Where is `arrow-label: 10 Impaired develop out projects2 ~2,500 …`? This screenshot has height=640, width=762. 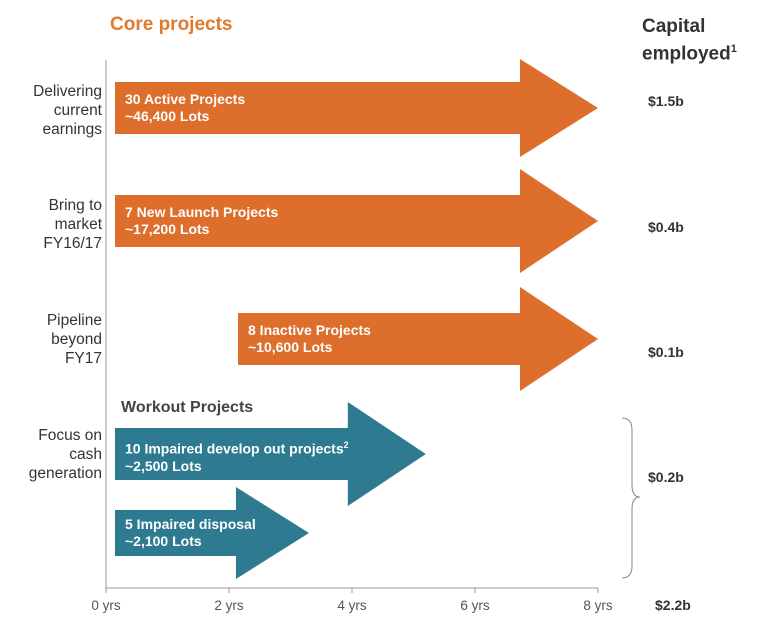
arrow-label: 10 Impaired develop out projects2 ~2,500 … is located at coordinates (237, 456).